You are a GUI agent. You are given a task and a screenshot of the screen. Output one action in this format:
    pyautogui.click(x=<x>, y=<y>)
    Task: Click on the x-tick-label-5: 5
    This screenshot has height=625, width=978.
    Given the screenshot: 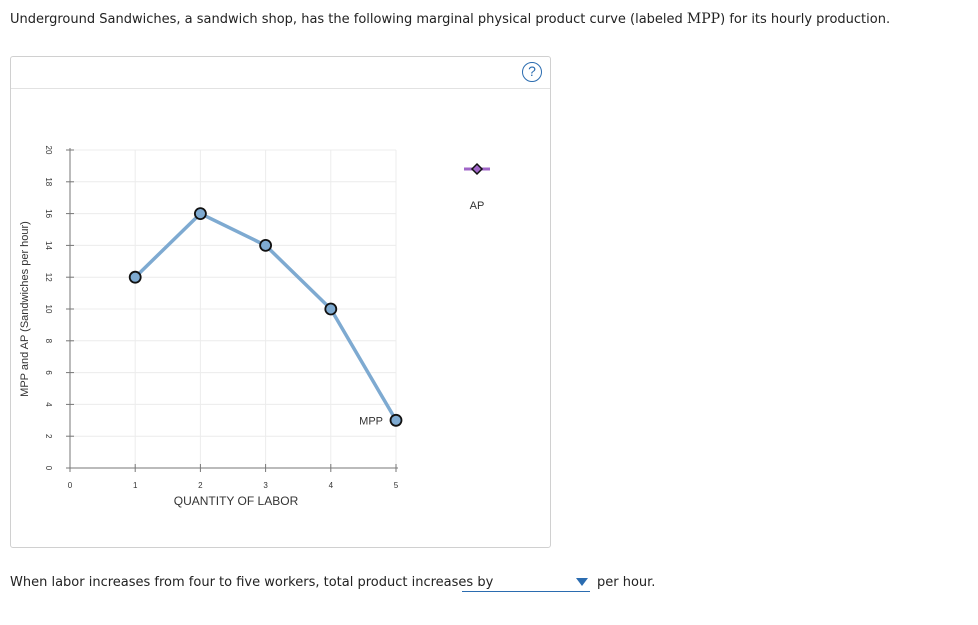 What is the action you would take?
    pyautogui.click(x=396, y=485)
    